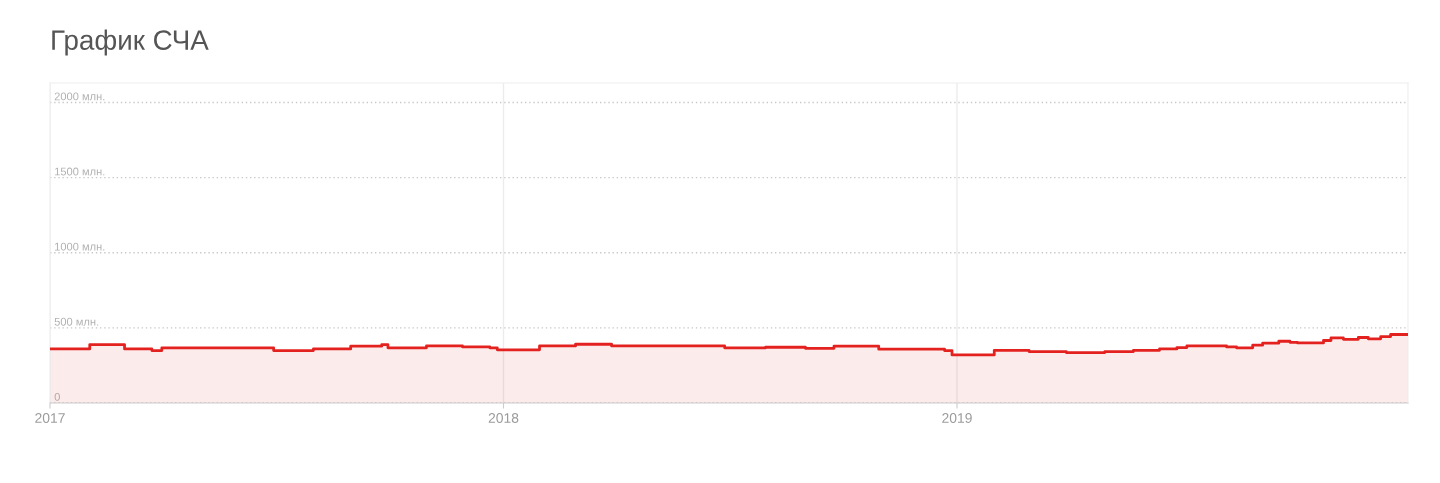 This screenshot has height=483, width=1440. I want to click on chart-title: График СЧА, so click(130, 42).